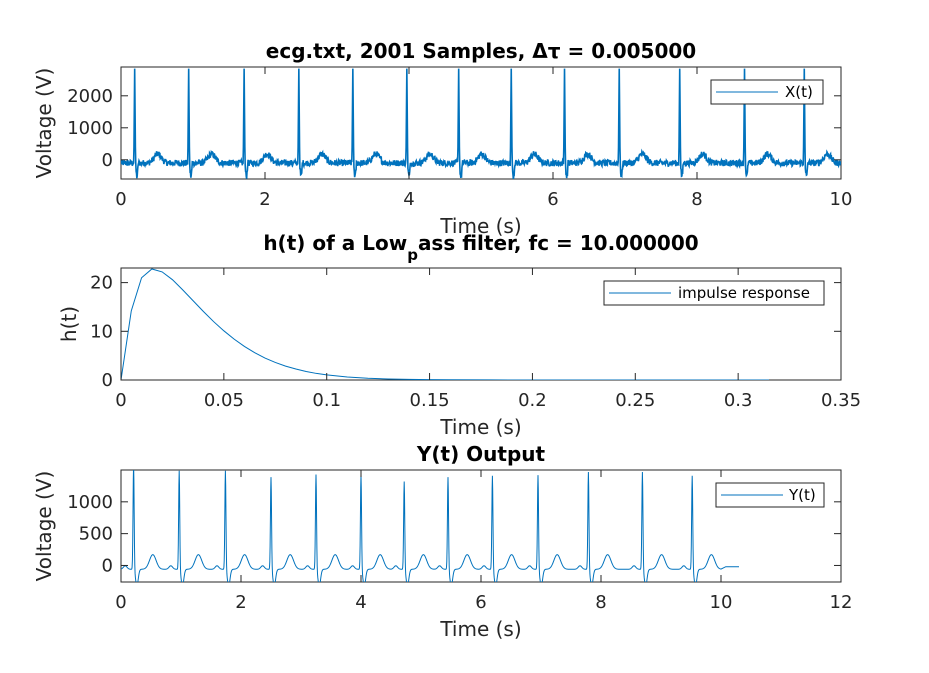 This screenshot has height=673, width=929. What do you see at coordinates (224, 400) in the screenshot?
I see `x-tick-label: 0.05` at bounding box center [224, 400].